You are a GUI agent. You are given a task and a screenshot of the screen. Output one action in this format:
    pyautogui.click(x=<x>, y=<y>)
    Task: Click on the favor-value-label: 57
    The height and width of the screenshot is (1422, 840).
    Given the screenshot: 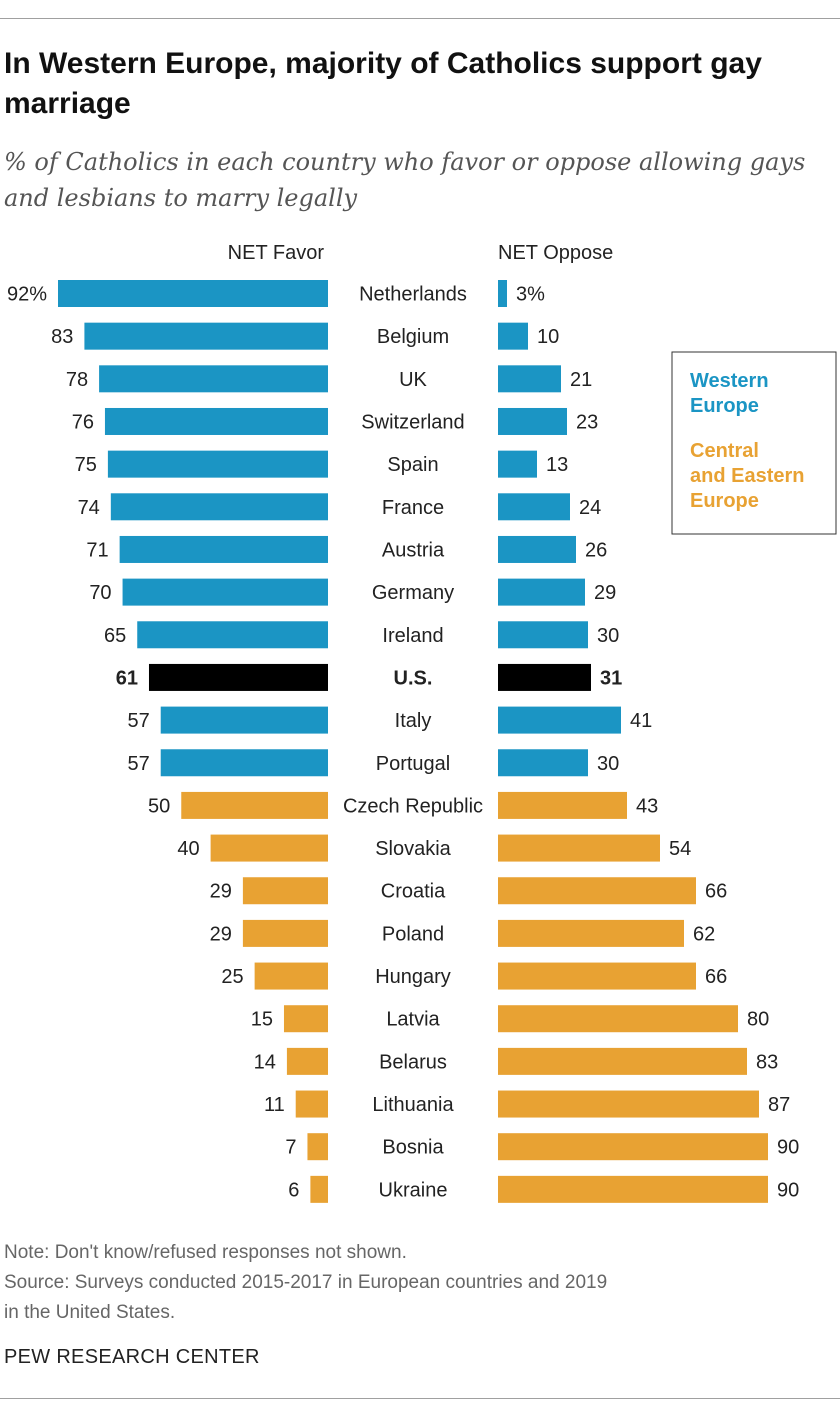 What is the action you would take?
    pyautogui.click(x=138, y=764)
    